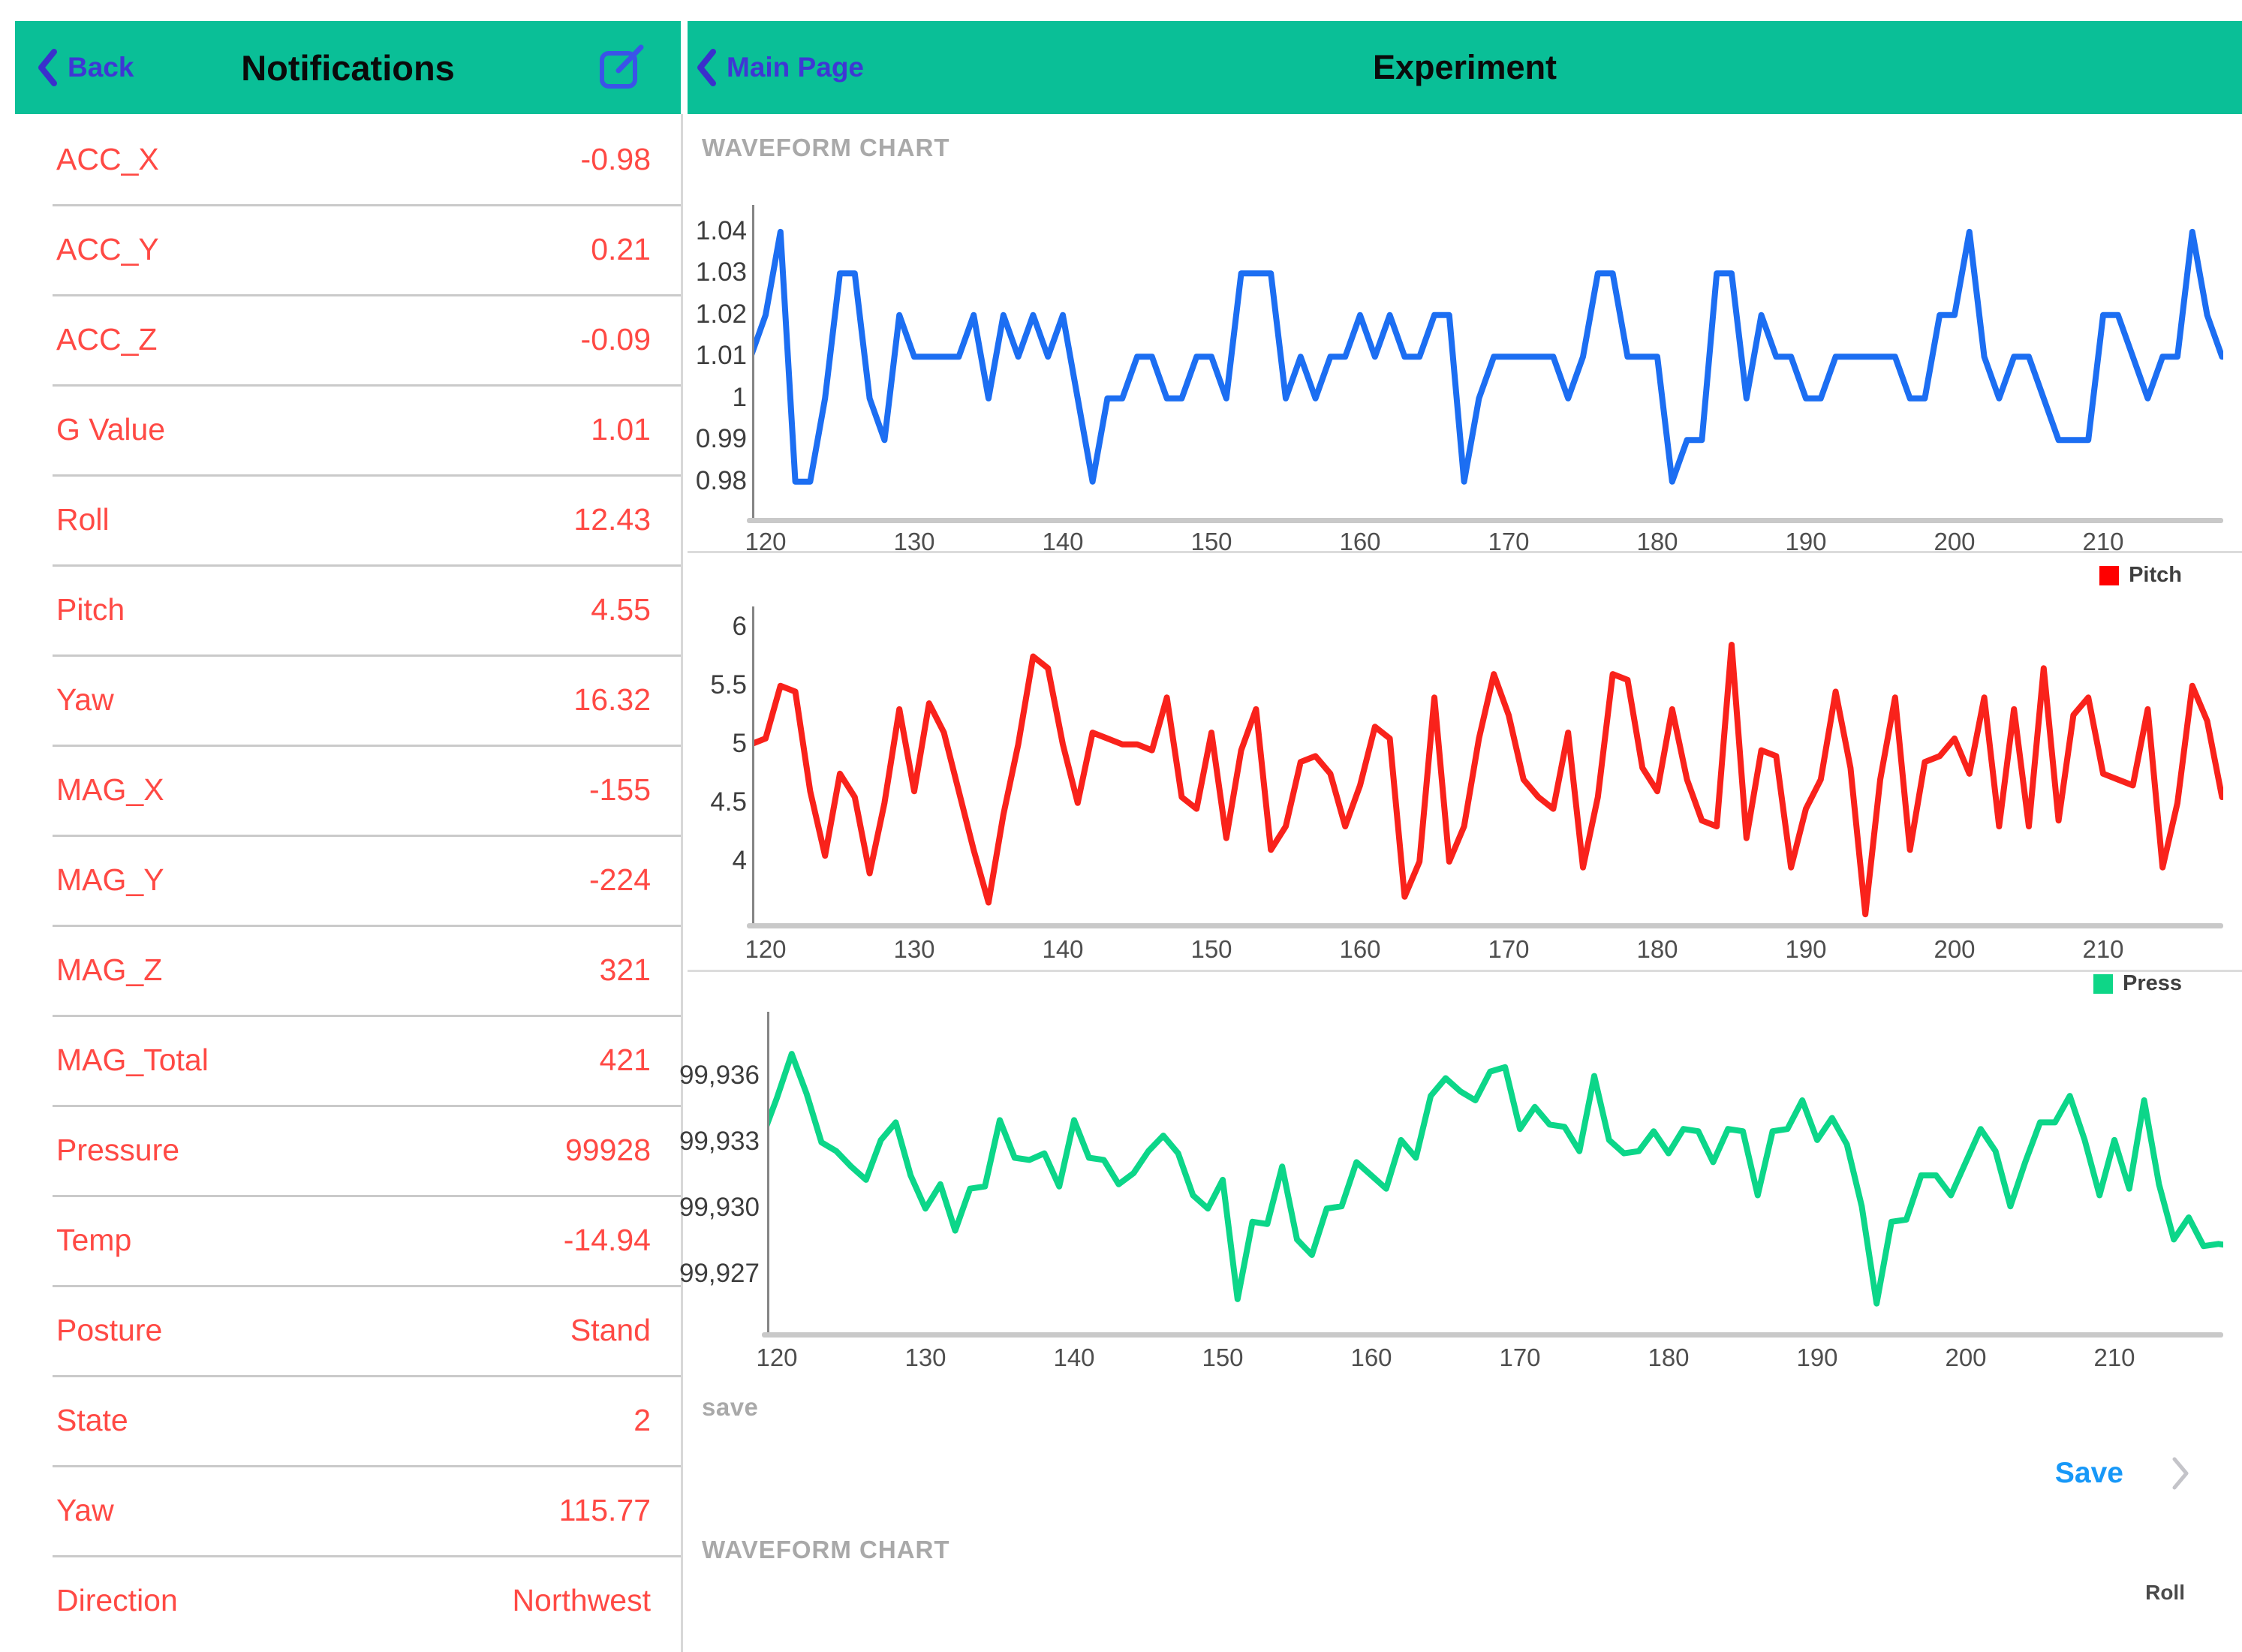 Image resolution: width=2242 pixels, height=1652 pixels. Describe the element at coordinates (610, 1329) in the screenshot. I see `metric-value: Stand` at that location.